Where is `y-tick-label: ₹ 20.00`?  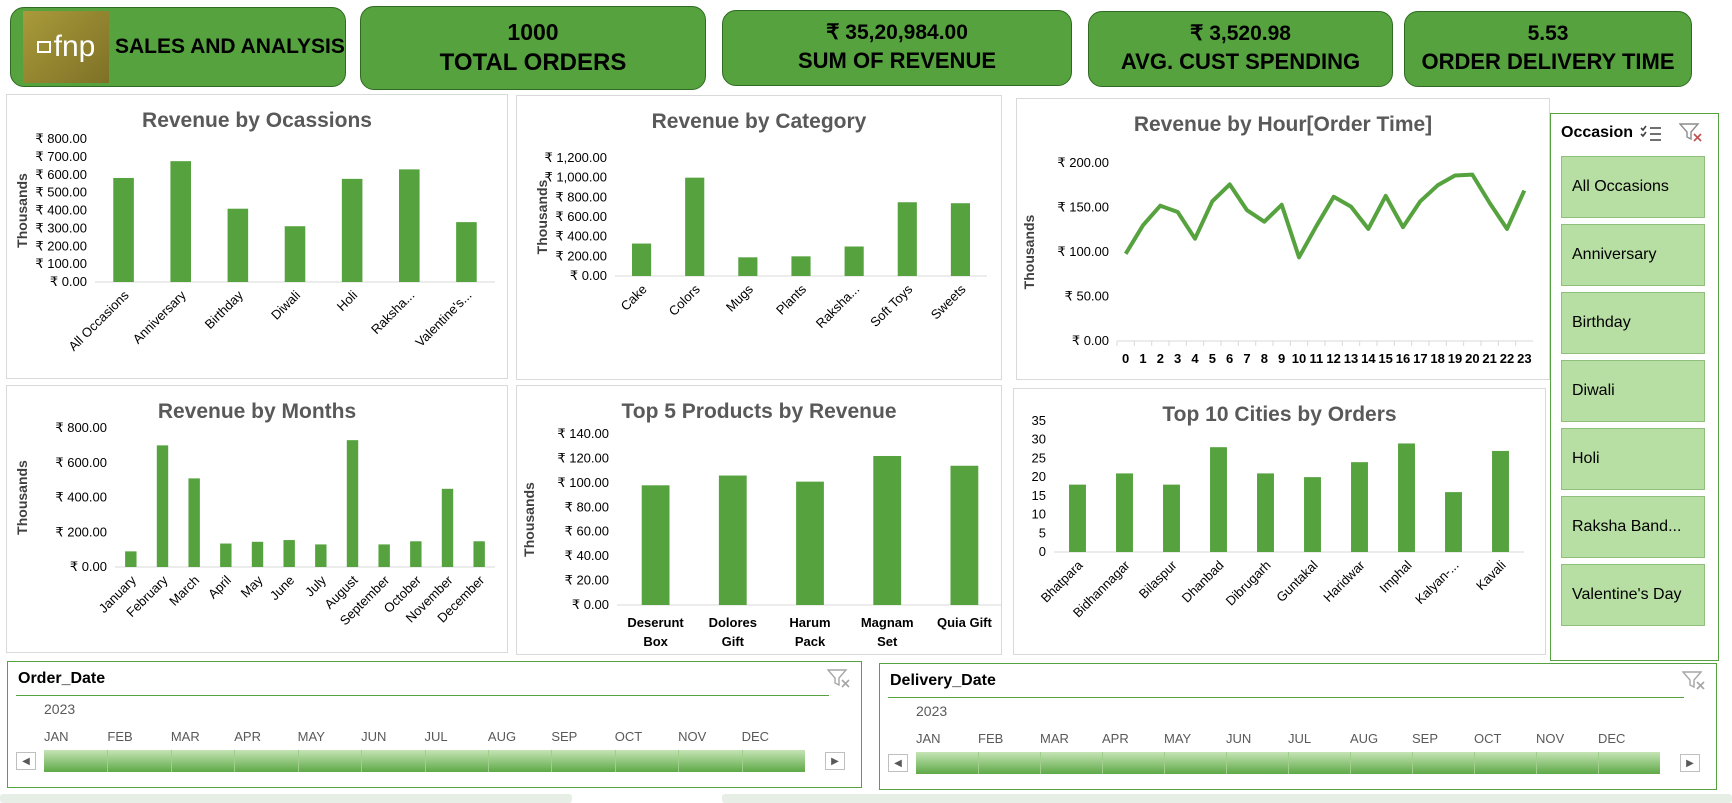 y-tick-label: ₹ 20.00 is located at coordinates (587, 580).